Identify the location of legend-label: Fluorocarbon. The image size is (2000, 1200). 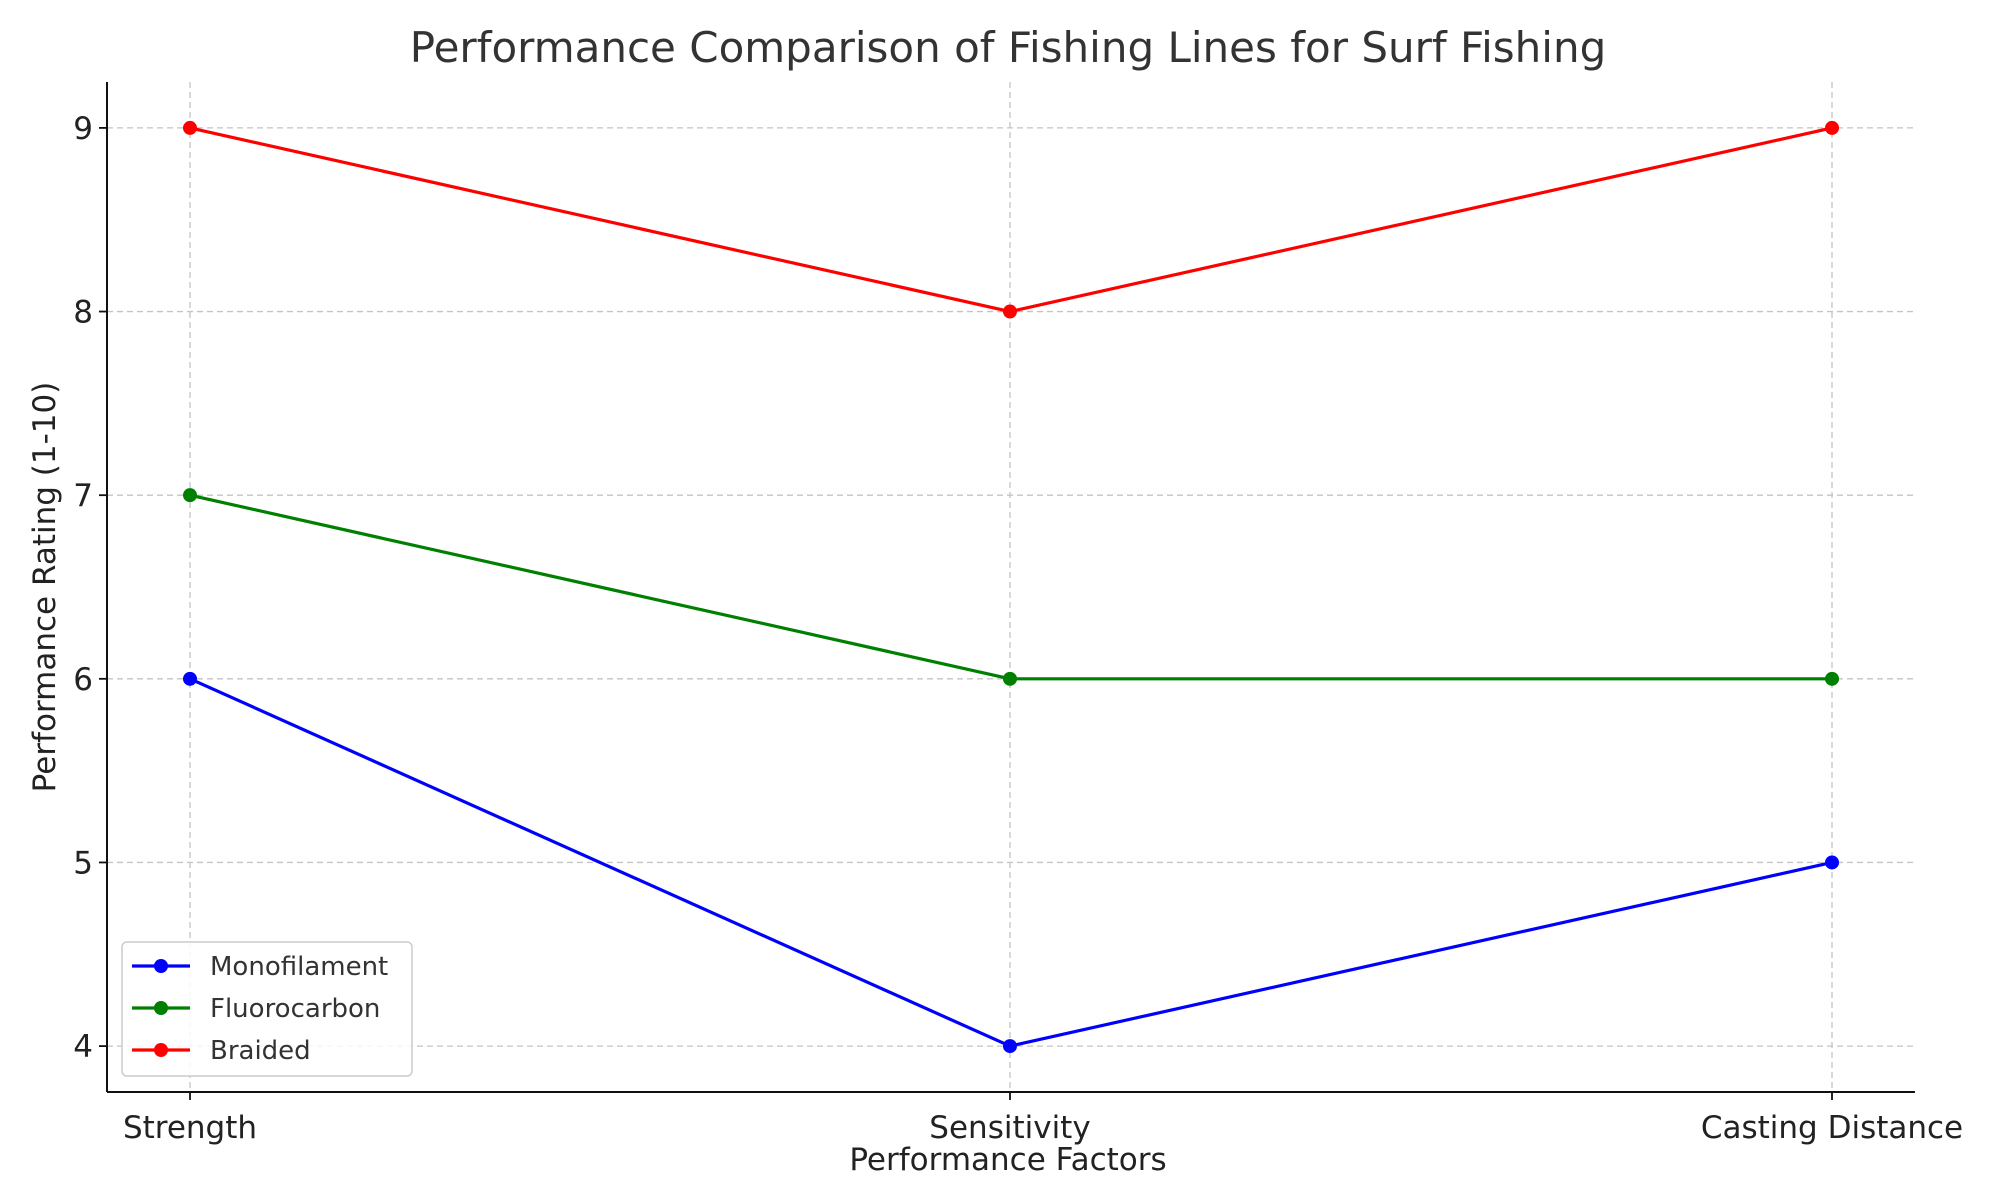
(295, 1009).